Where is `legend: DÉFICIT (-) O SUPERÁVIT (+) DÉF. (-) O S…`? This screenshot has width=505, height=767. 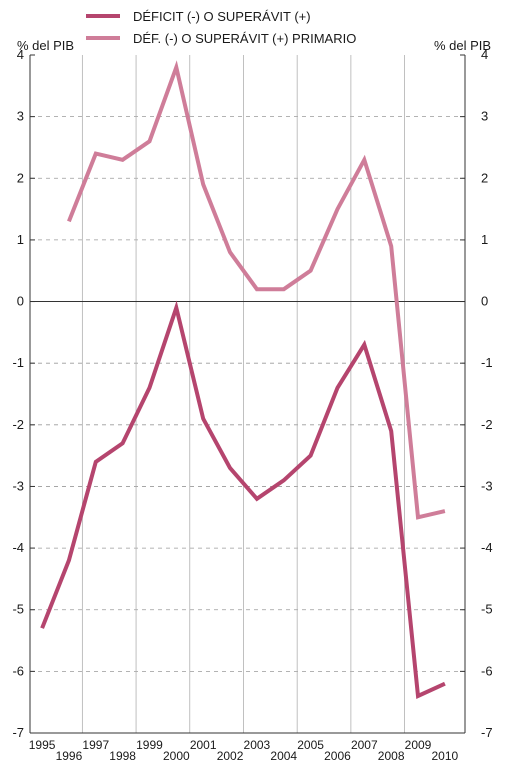 legend: DÉFICIT (-) O SUPERÁVIT (+) DÉF. (-) O S… is located at coordinates (221, 27).